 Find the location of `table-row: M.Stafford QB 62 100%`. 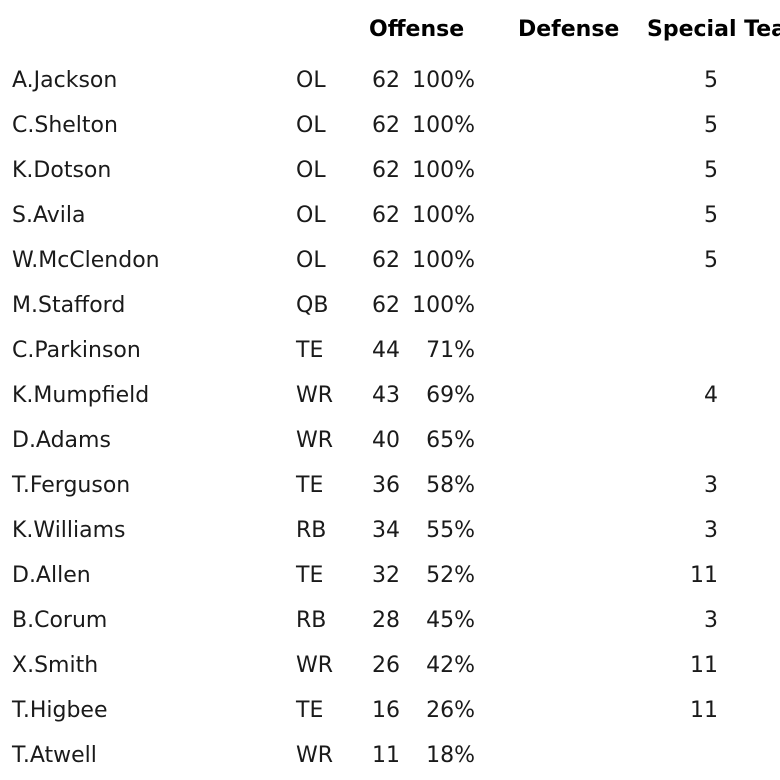

table-row: M.Stafford QB 62 100% is located at coordinates (390, 305).